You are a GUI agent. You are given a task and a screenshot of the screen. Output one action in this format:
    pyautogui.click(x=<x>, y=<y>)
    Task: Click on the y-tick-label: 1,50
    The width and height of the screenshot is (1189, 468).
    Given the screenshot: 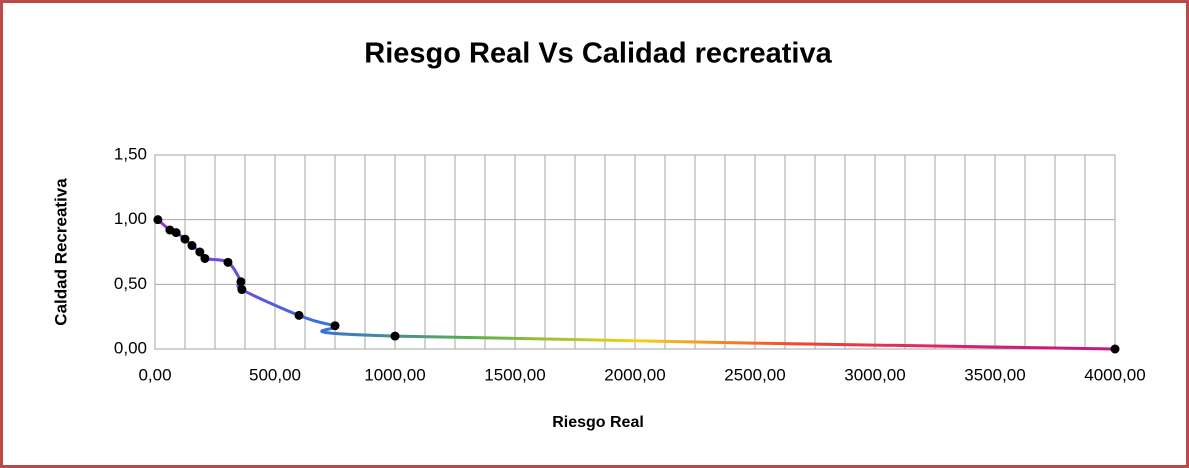 What is the action you would take?
    pyautogui.click(x=130, y=153)
    